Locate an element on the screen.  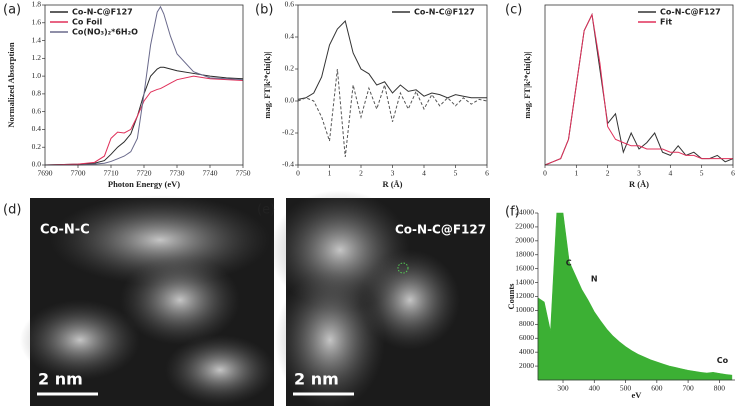
y-tick-label: 20000 is located at coordinates (524, 240).